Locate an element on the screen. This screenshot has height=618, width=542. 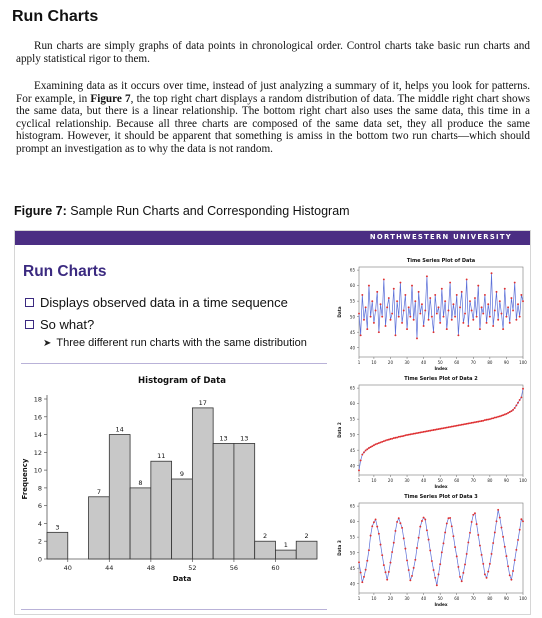
histogram-x-tick-label: 60 is located at coordinates (275, 568).